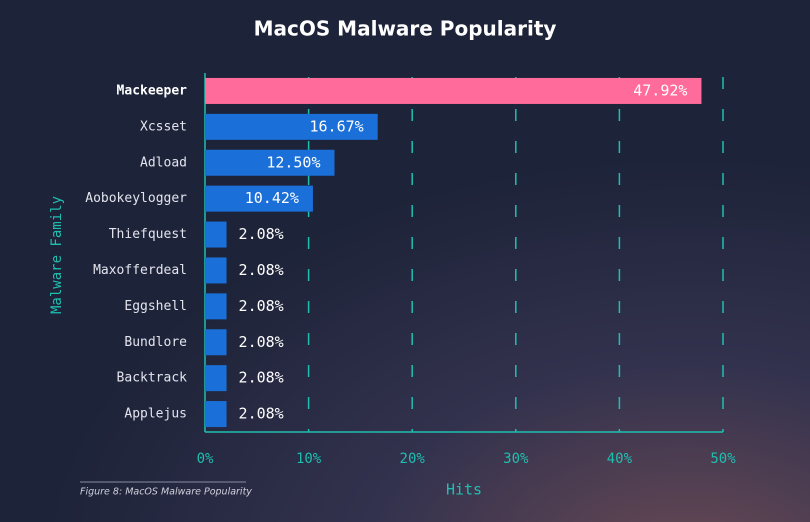 This screenshot has height=522, width=810. Describe the element at coordinates (337, 126) in the screenshot. I see `value-label: 16.67%` at that location.